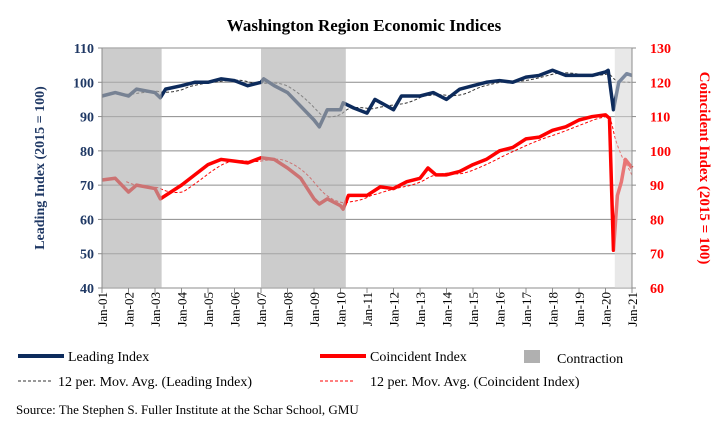  What do you see at coordinates (108, 357) in the screenshot?
I see `legend-label-leading: Leading Index` at bounding box center [108, 357].